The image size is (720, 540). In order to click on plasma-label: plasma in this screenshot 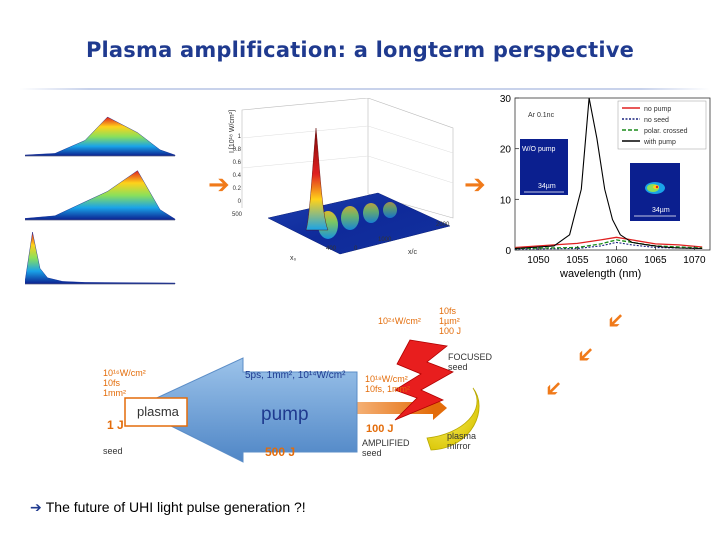, I will do `click(158, 411)`.